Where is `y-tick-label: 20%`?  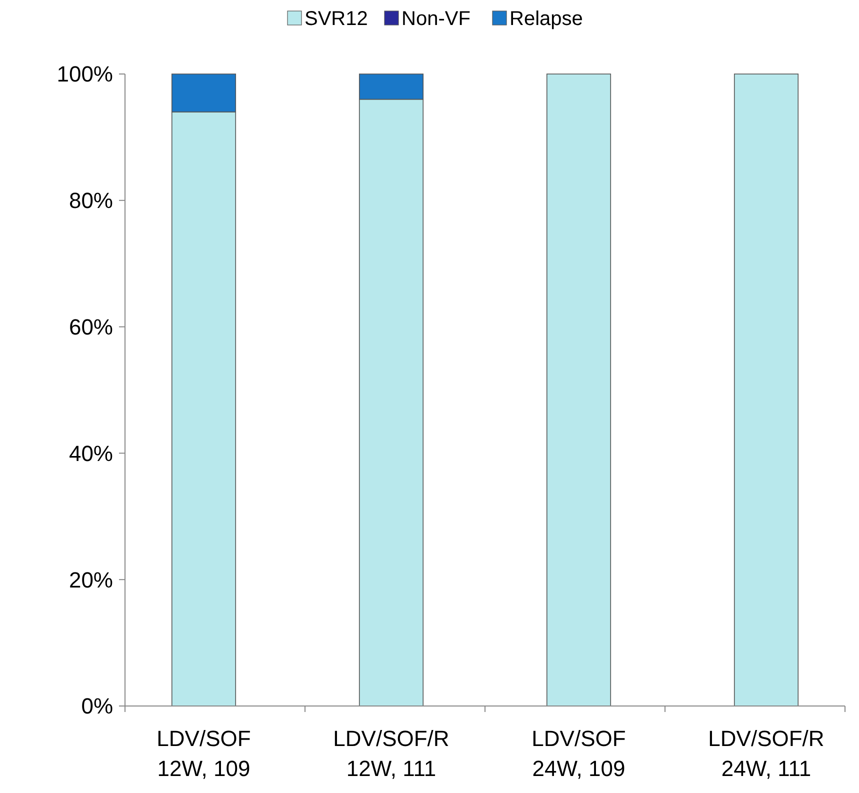
y-tick-label: 20% is located at coordinates (90, 579).